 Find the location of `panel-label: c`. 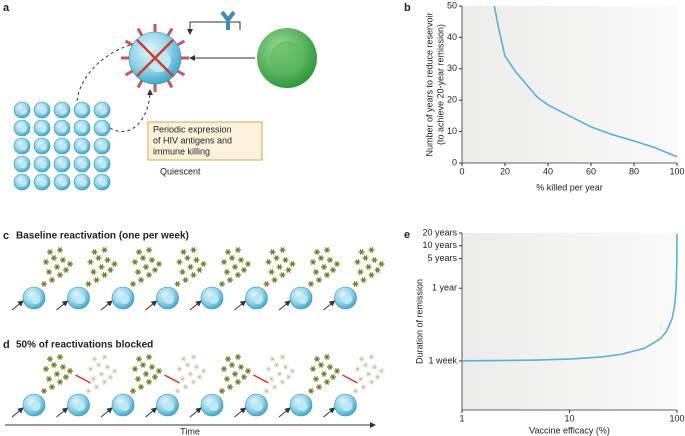

panel-label: c is located at coordinates (6, 236).